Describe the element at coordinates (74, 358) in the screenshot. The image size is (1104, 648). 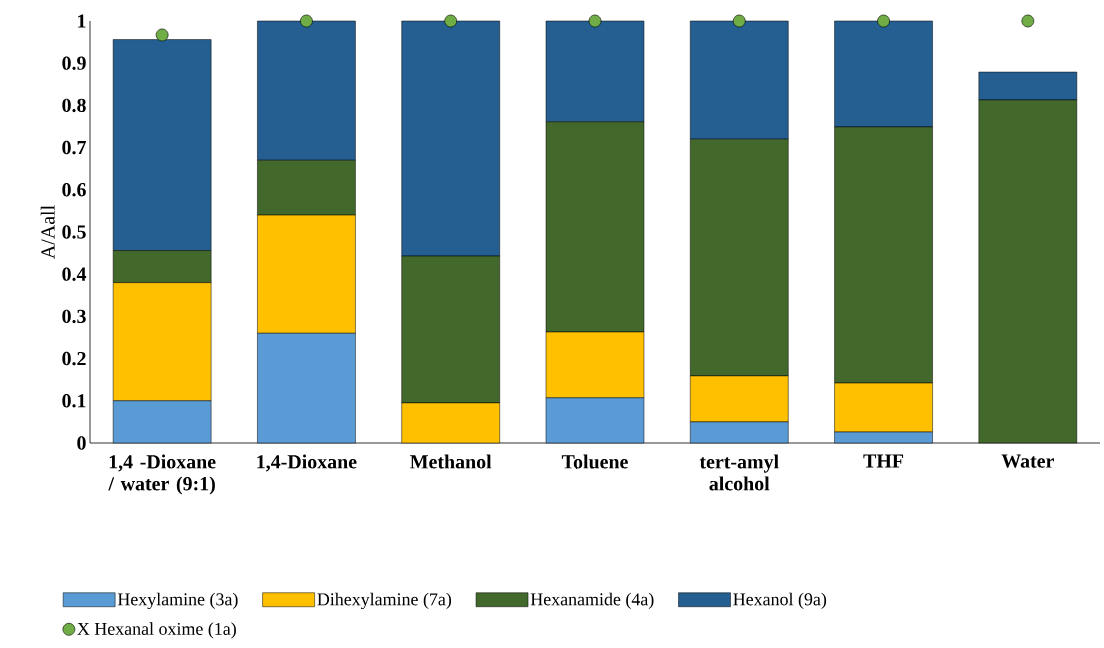
I see `y-tick-label: 0.2` at that location.